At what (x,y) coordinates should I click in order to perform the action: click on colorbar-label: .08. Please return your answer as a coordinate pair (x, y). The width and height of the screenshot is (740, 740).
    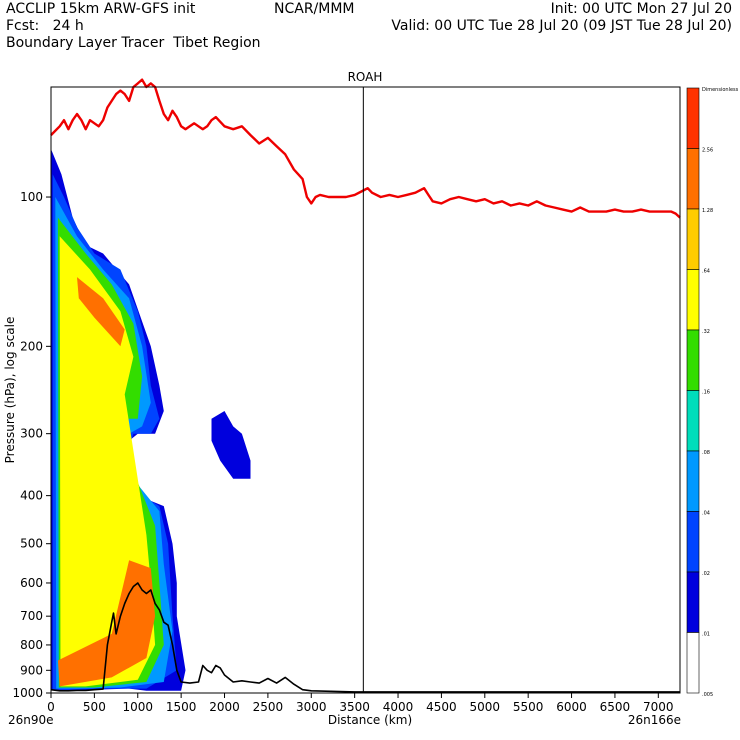
    Looking at the image, I should click on (706, 453).